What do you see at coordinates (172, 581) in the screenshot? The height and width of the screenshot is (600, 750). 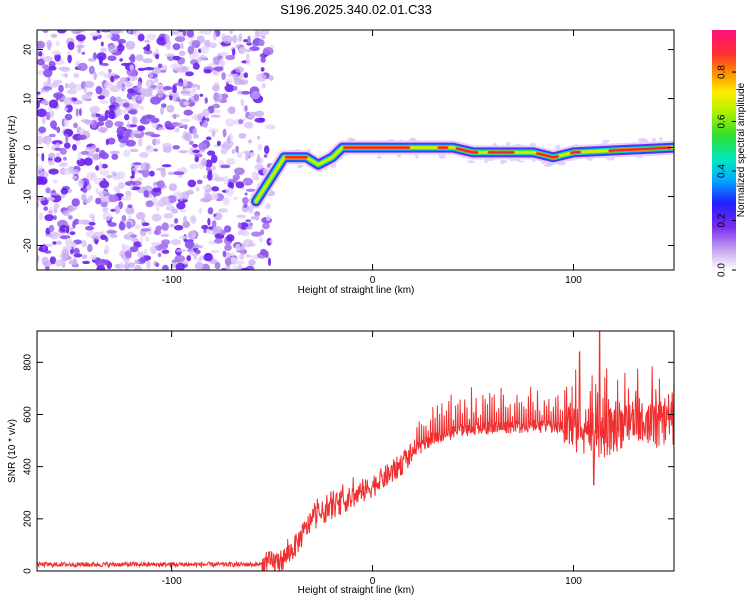 I see `snr-xtick-label: -100` at bounding box center [172, 581].